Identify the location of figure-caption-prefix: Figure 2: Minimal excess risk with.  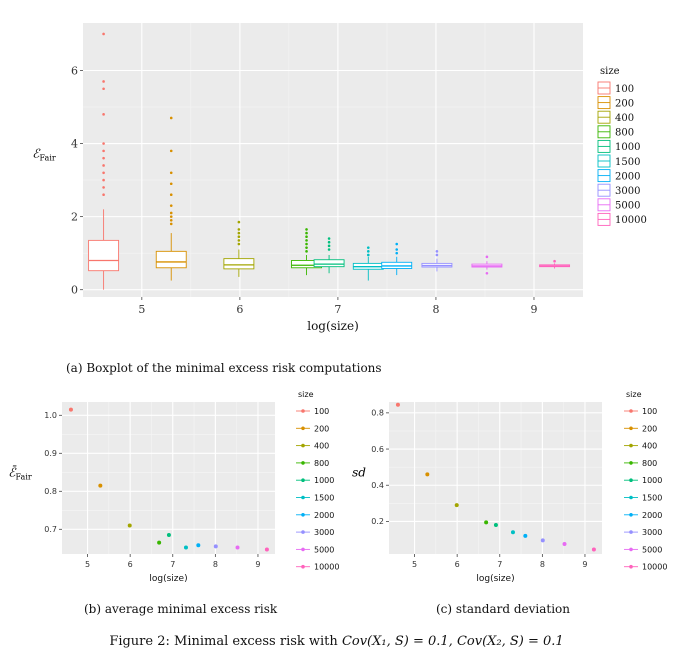
(223, 641).